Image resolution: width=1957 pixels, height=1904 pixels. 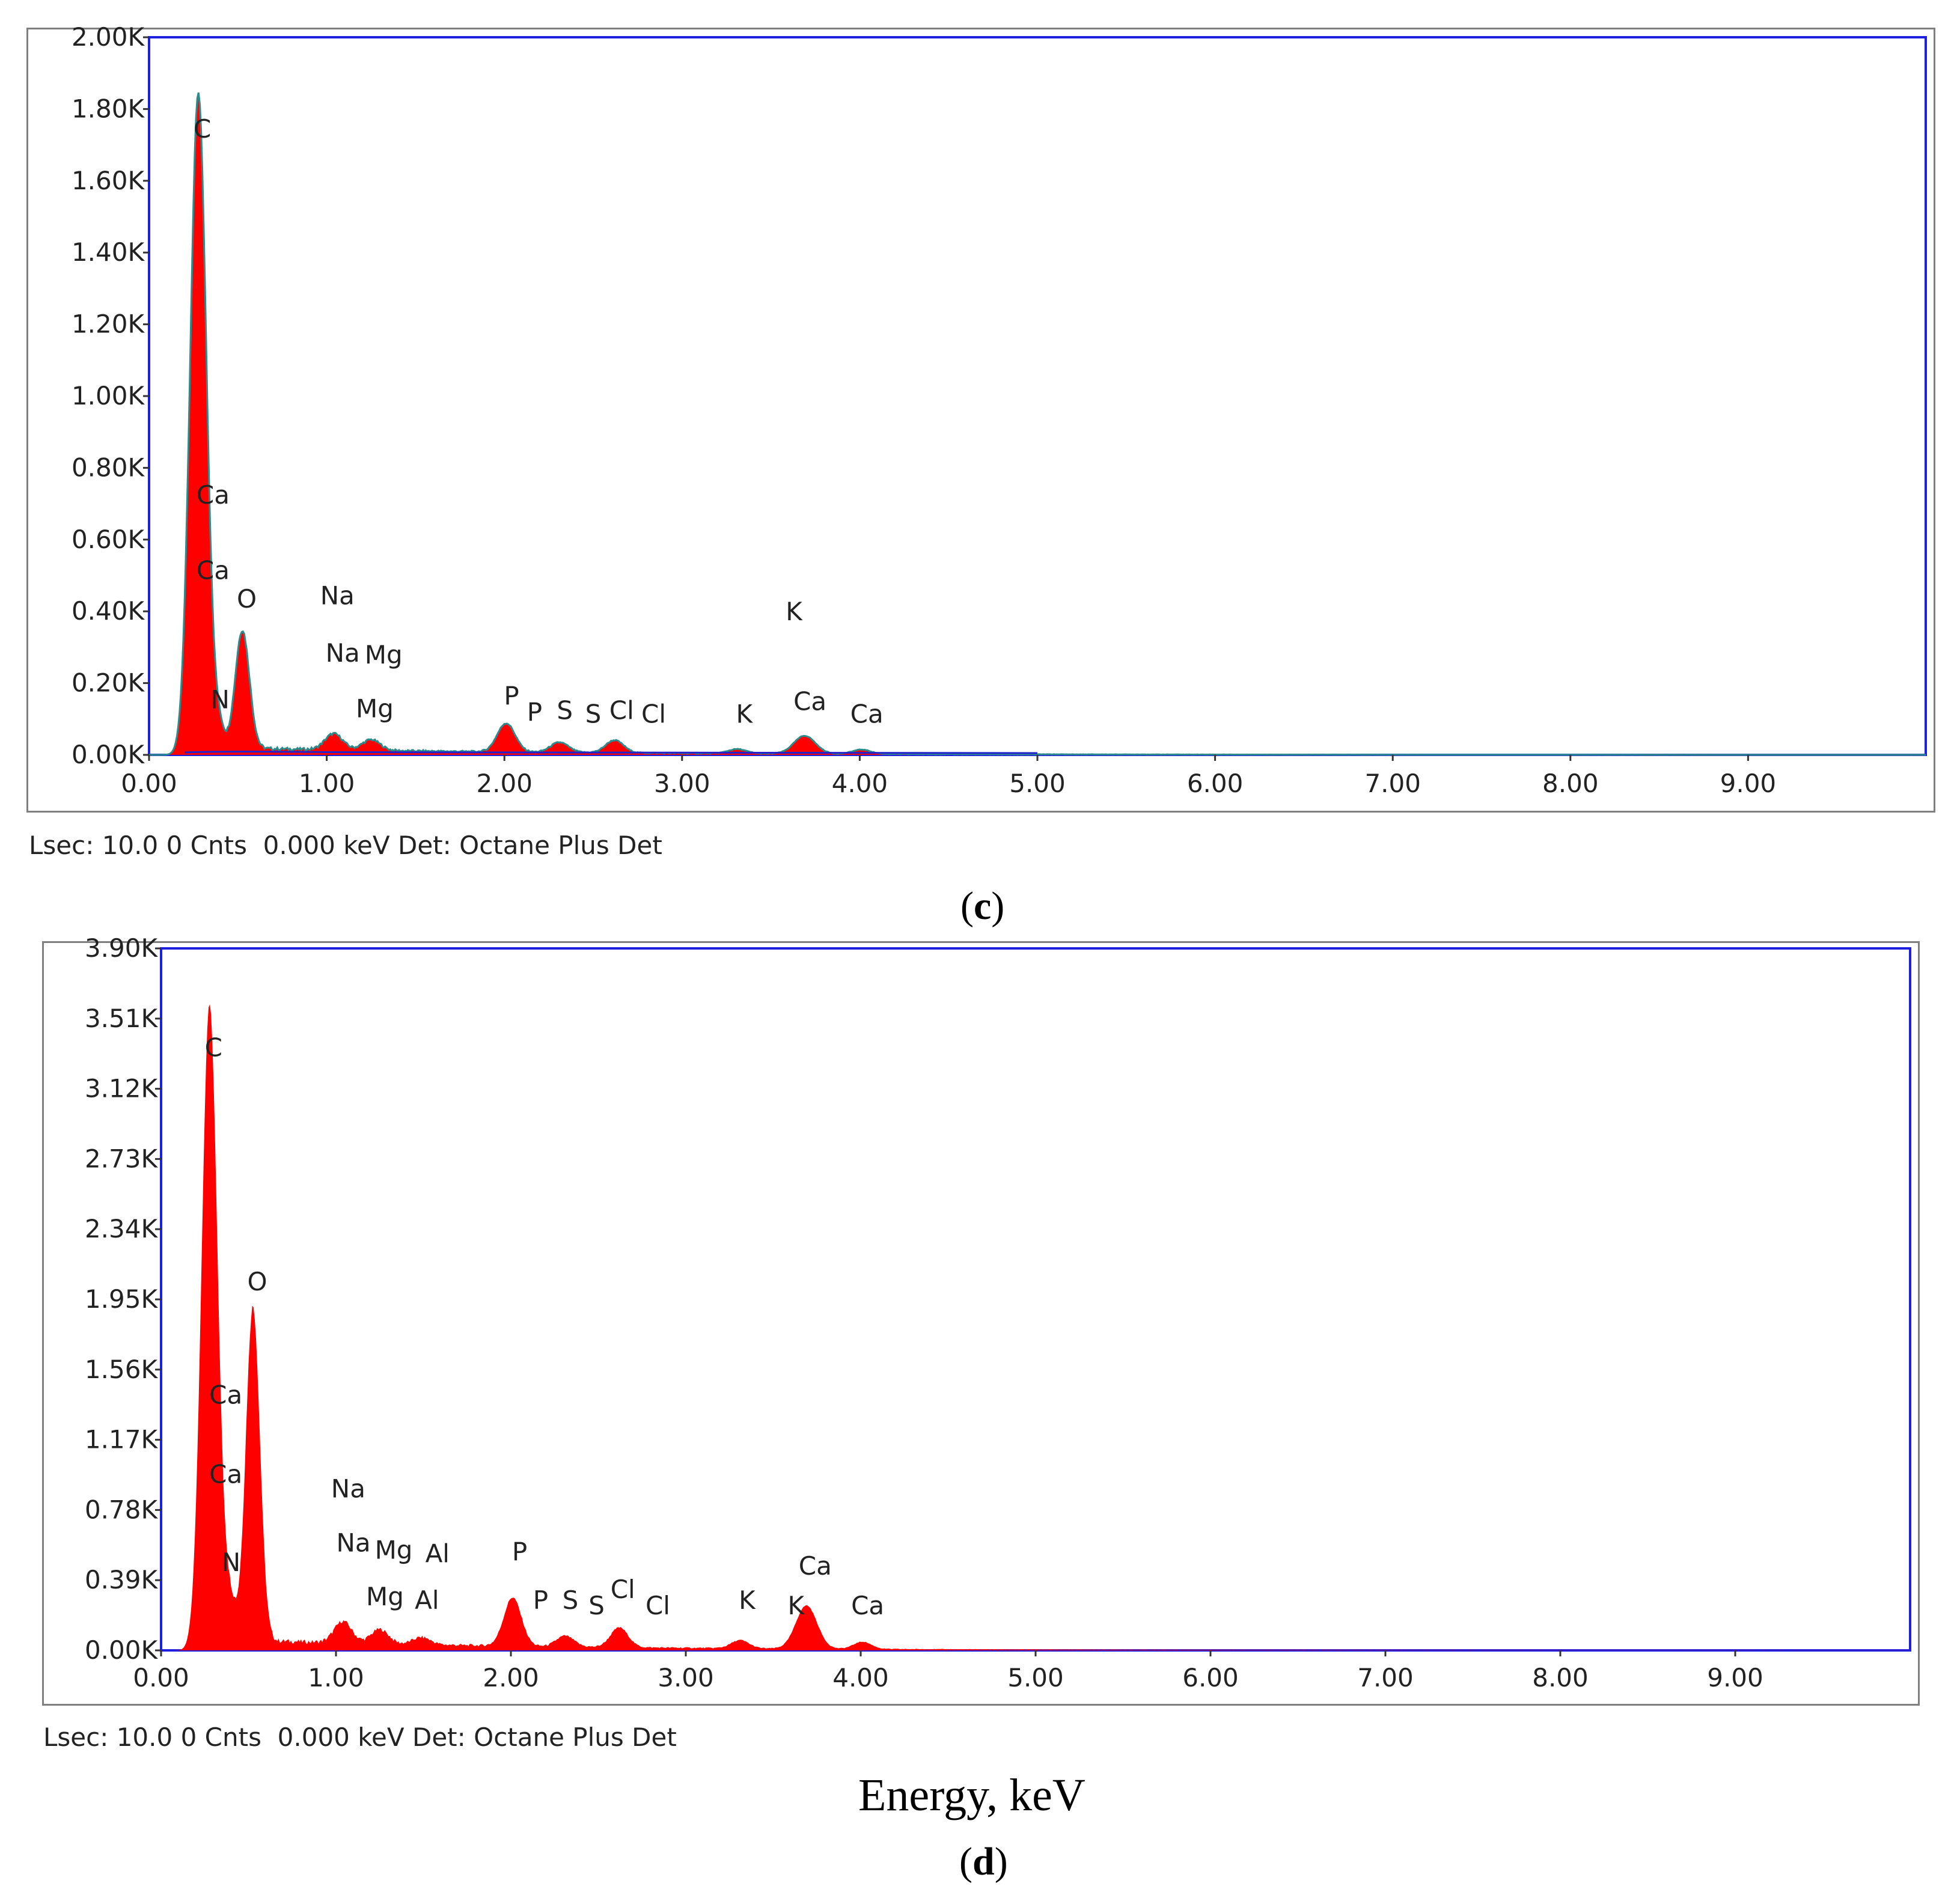 I want to click on panel-label-d-letter: d, so click(x=983, y=1862).